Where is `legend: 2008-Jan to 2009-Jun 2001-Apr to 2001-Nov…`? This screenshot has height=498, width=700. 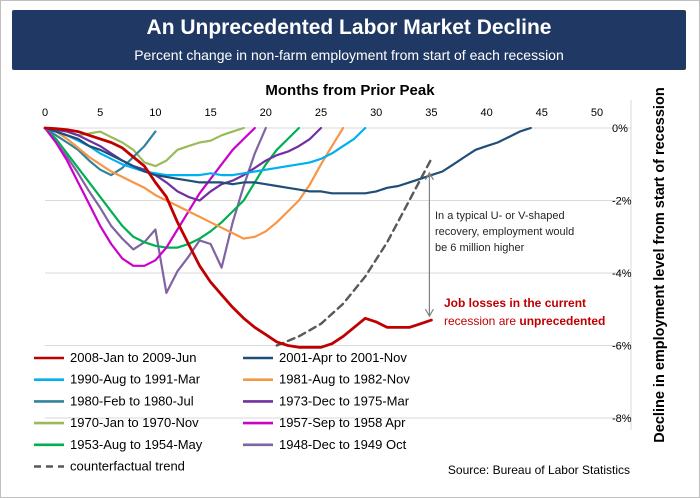 legend: 2008-Jan to 2009-Jun 2001-Apr to 2001-Nov… is located at coordinates (222, 412).